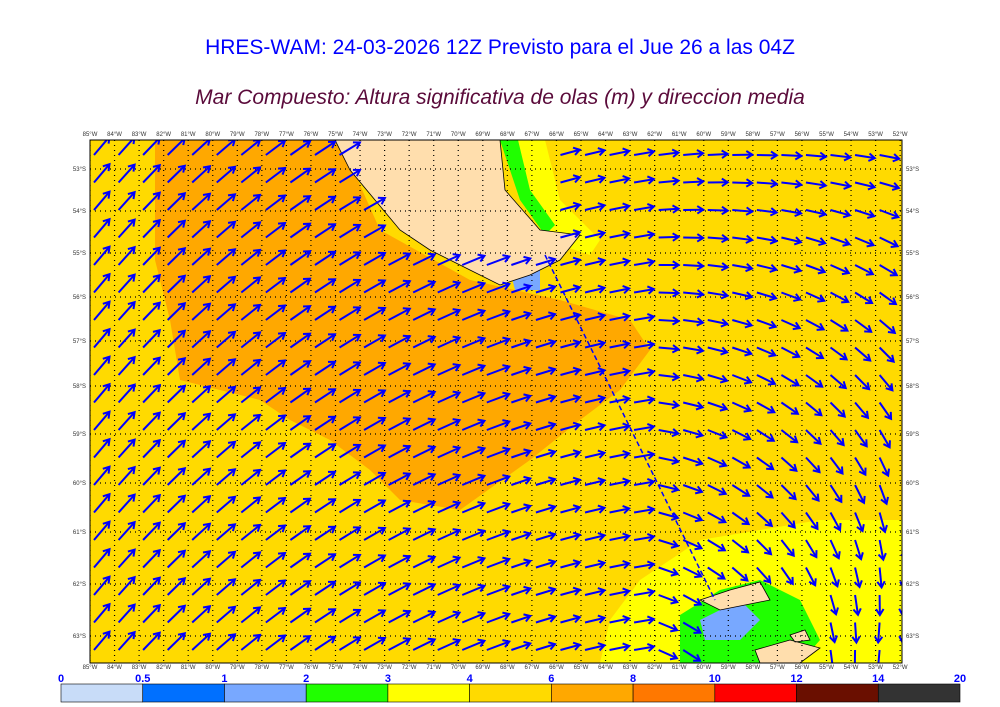  What do you see at coordinates (224, 679) in the screenshot?
I see `colorbar-label: 1` at bounding box center [224, 679].